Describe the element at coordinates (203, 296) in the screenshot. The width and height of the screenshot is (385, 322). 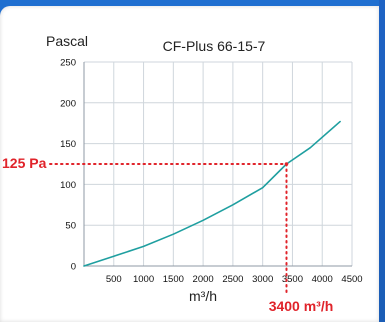
I see `x-axis-label: m³/h` at that location.